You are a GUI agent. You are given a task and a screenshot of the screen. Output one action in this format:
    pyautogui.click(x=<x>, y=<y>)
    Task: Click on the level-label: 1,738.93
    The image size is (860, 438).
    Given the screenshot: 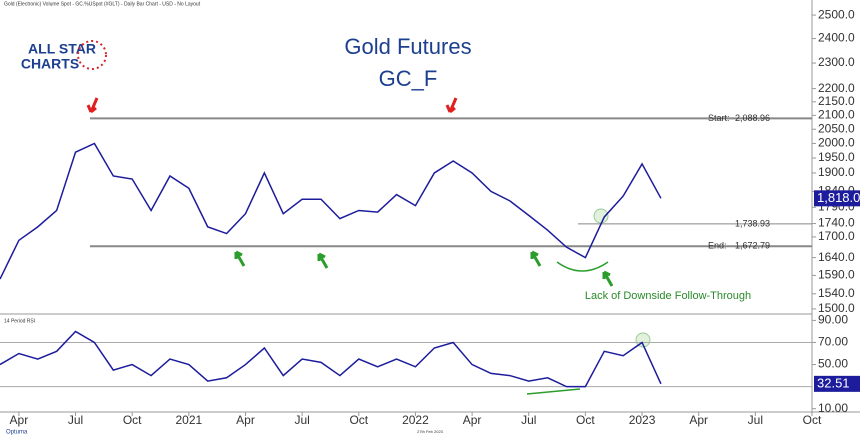 What is the action you would take?
    pyautogui.click(x=752, y=223)
    